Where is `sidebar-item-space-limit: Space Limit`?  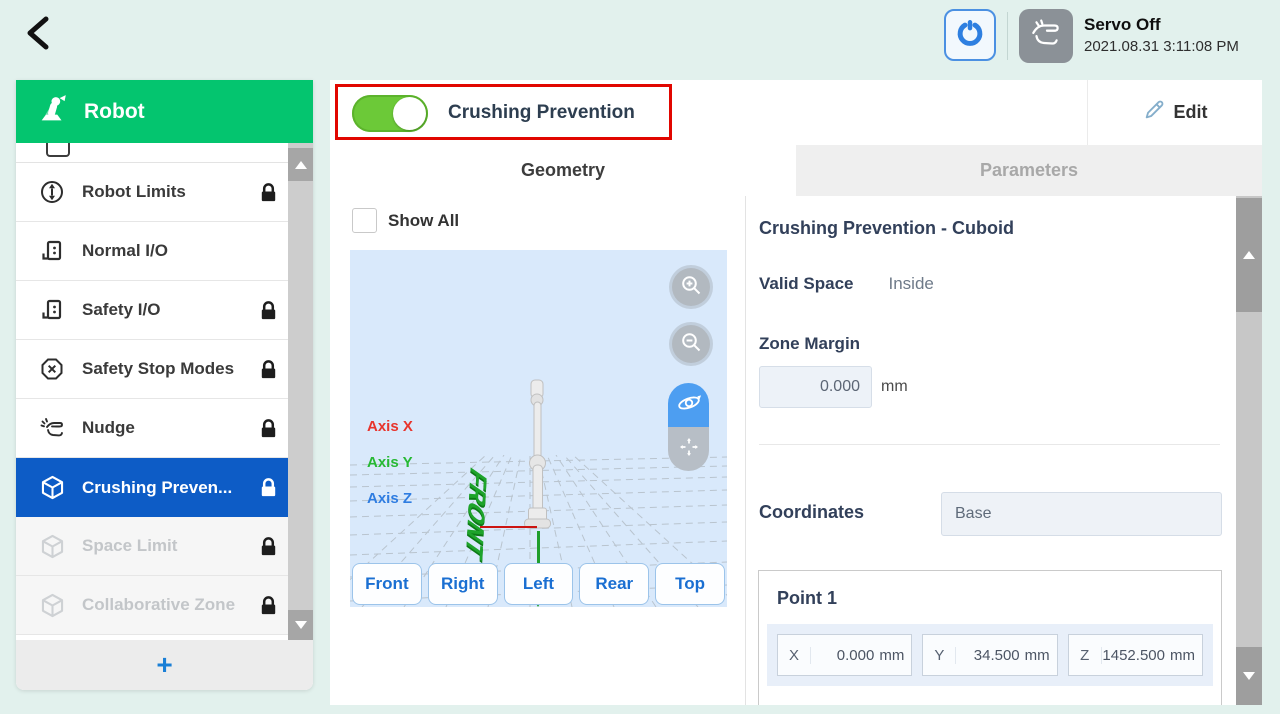 sidebar-item-space-limit: Space Limit is located at coordinates (152, 546).